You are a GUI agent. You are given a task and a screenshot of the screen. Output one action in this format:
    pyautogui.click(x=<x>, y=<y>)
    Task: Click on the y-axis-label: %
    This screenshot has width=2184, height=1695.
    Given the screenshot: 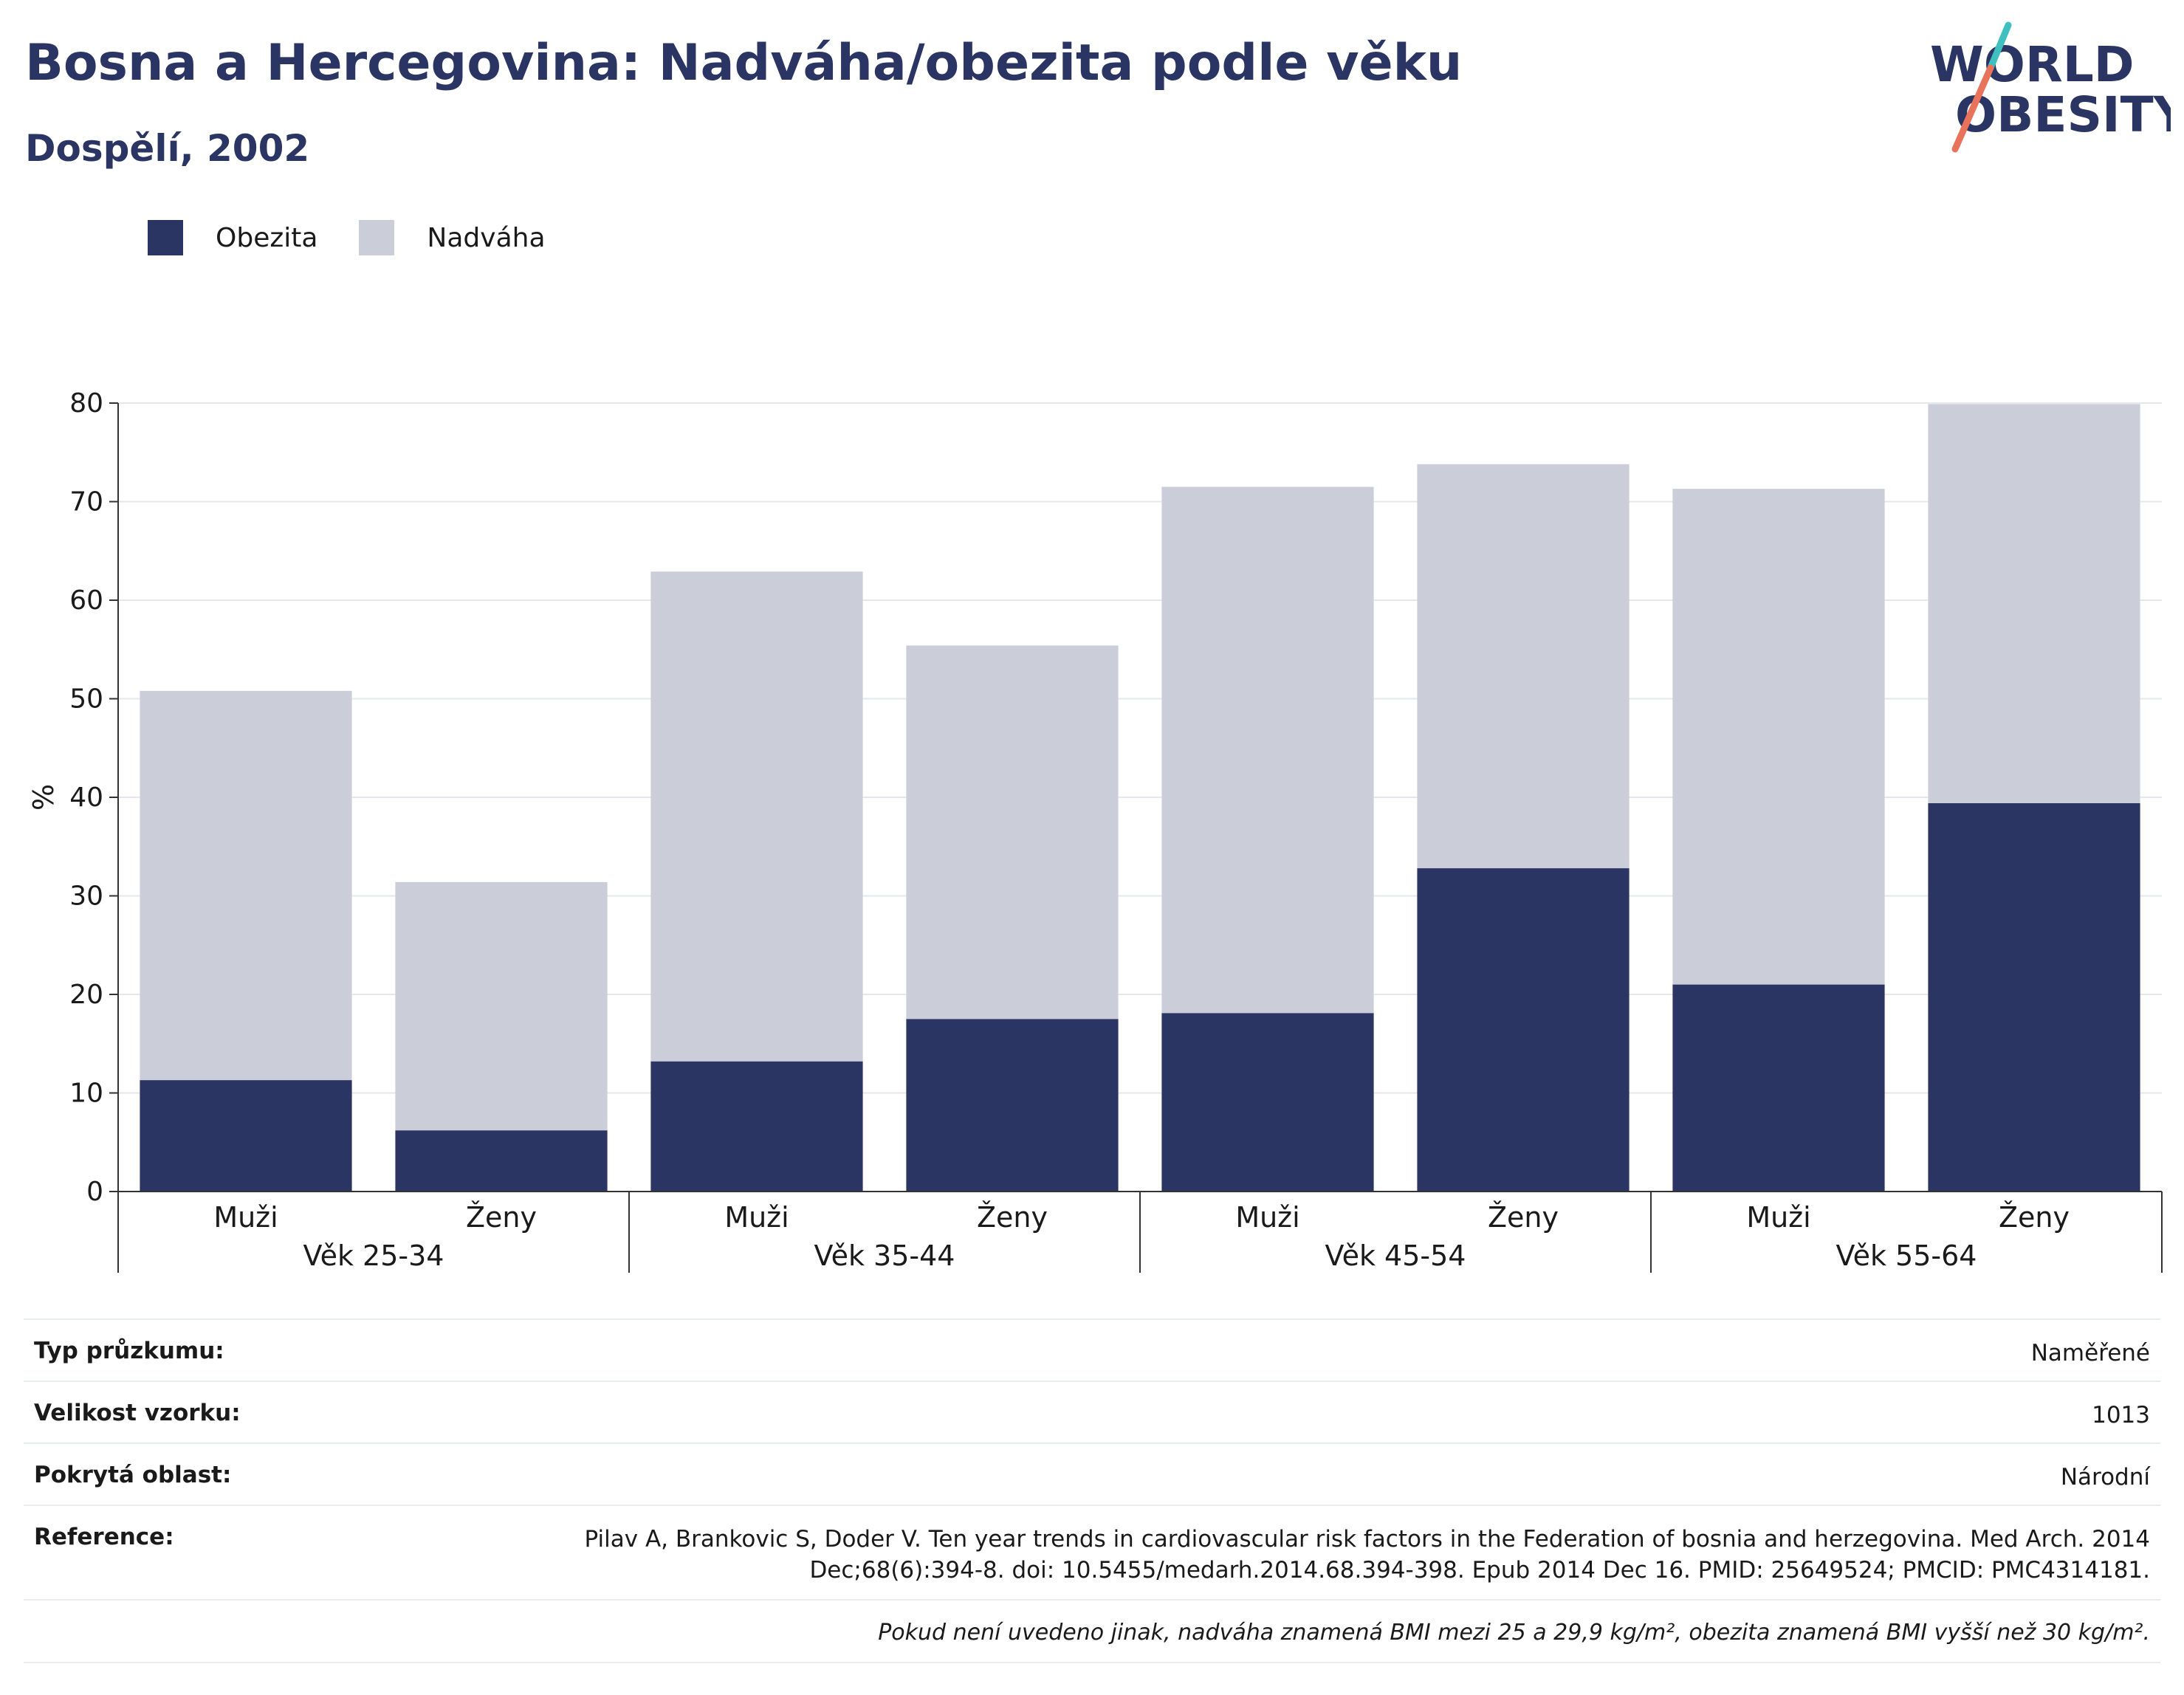 What is the action you would take?
    pyautogui.click(x=44, y=797)
    